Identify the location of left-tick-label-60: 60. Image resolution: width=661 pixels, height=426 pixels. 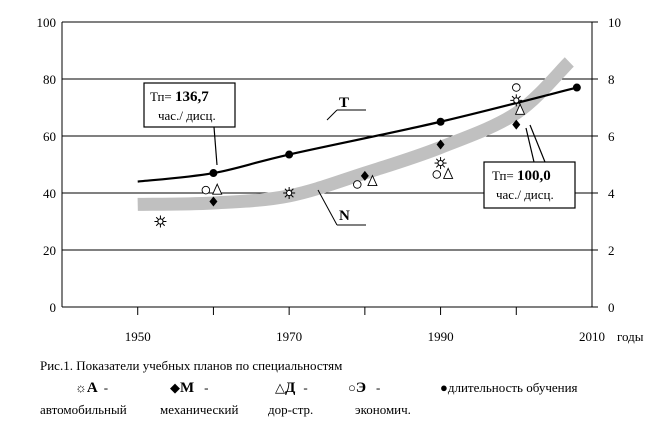
(49, 136).